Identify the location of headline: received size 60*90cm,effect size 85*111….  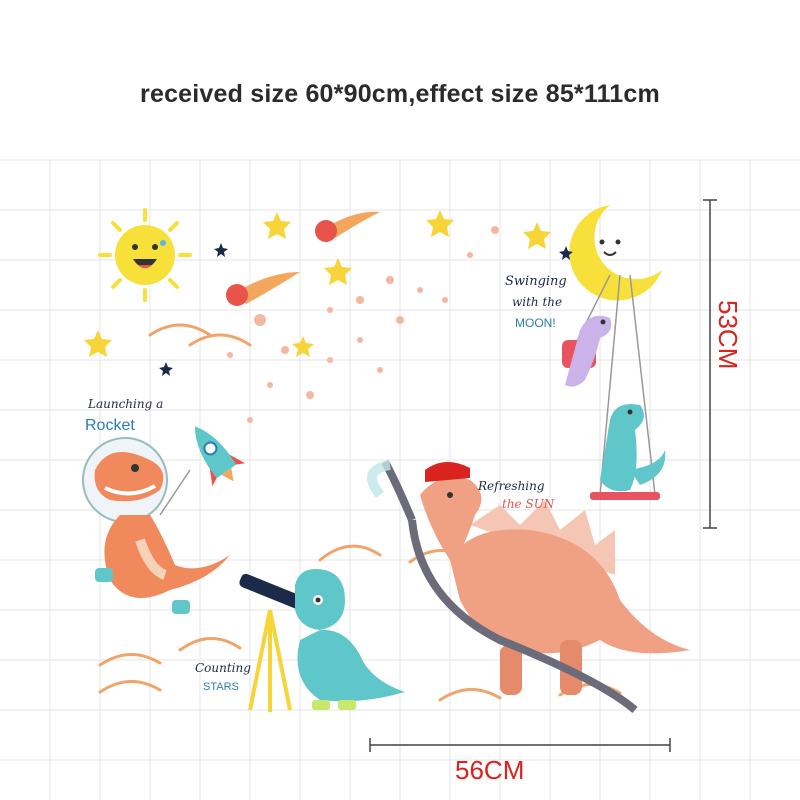
(400, 94).